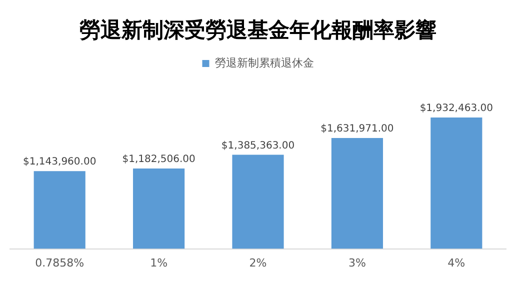 Image resolution: width=516 pixels, height=282 pixels. Describe the element at coordinates (258, 263) in the screenshot. I see `x-tick-label: 2%` at that location.